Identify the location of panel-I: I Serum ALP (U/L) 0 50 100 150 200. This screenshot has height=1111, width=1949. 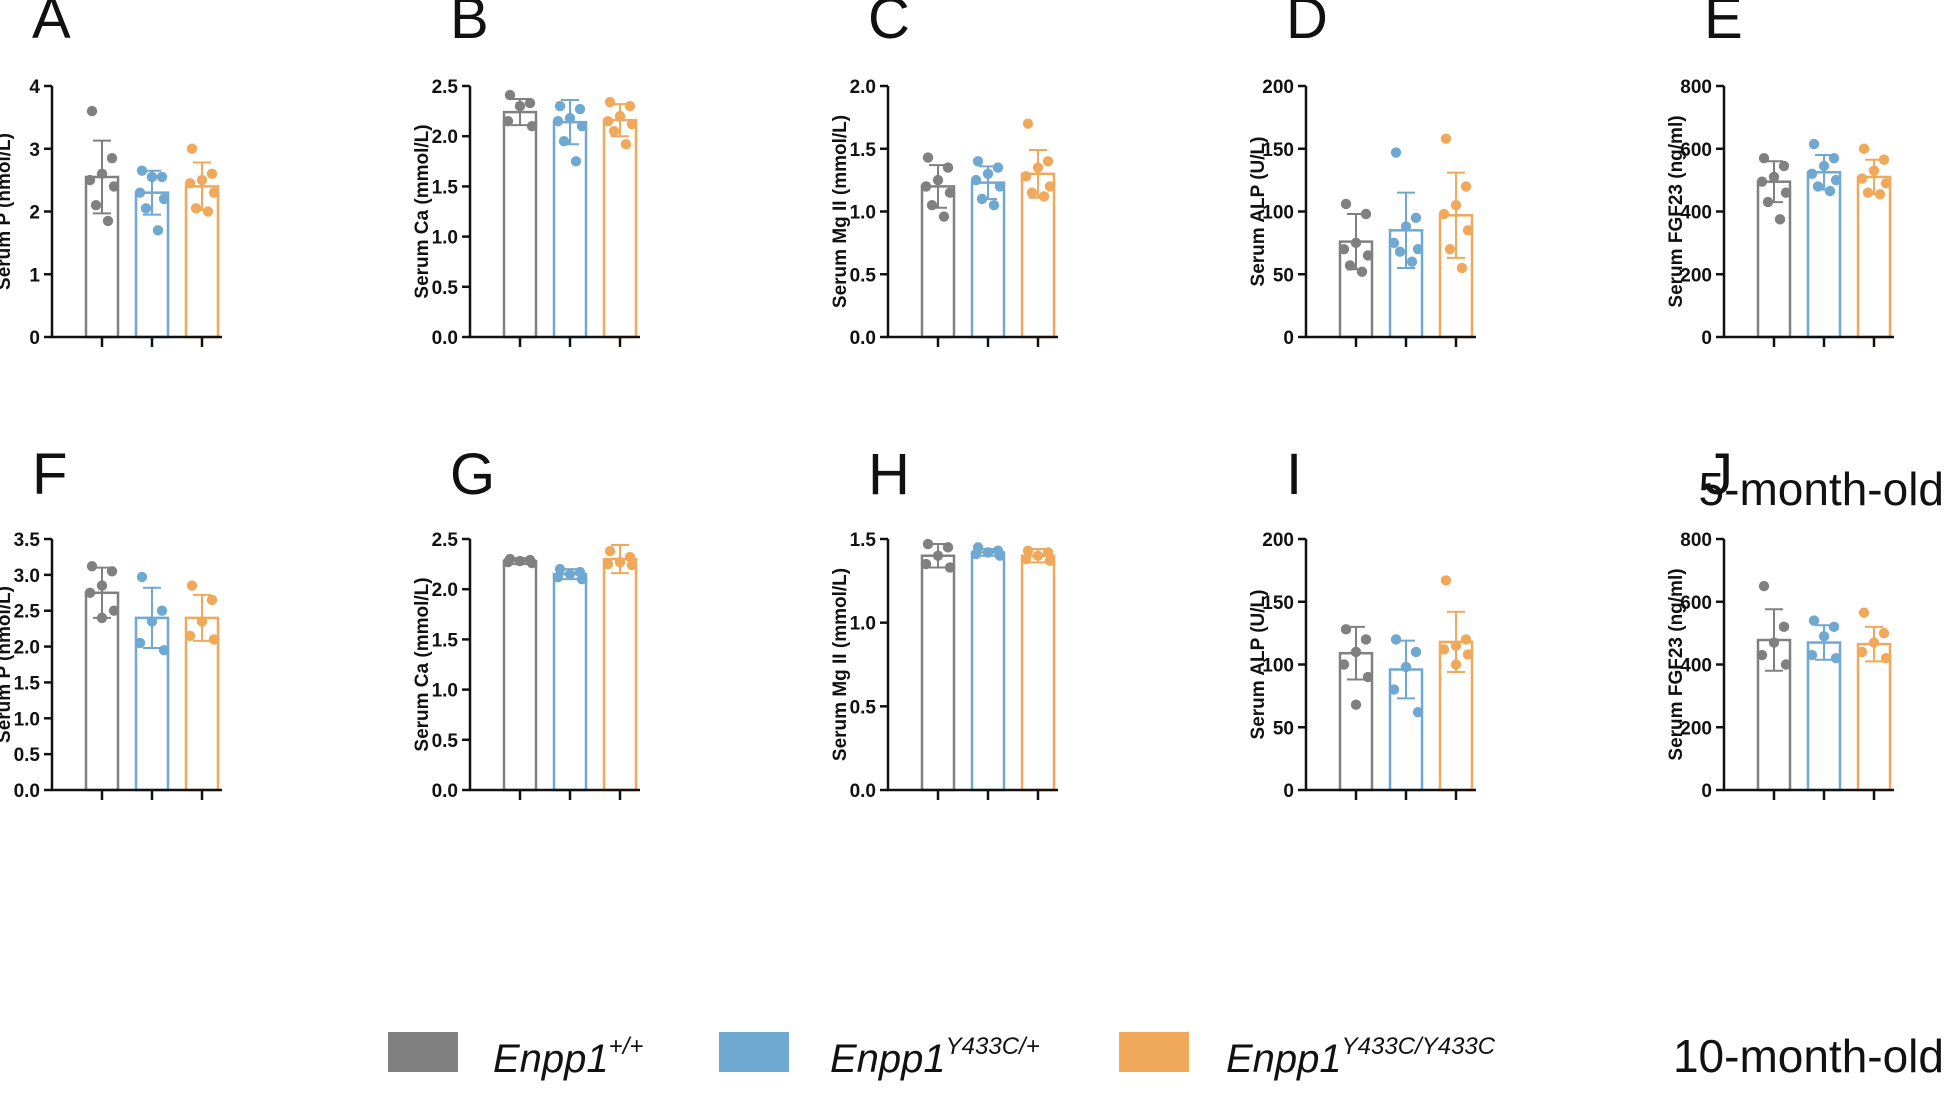
(1362, 622).